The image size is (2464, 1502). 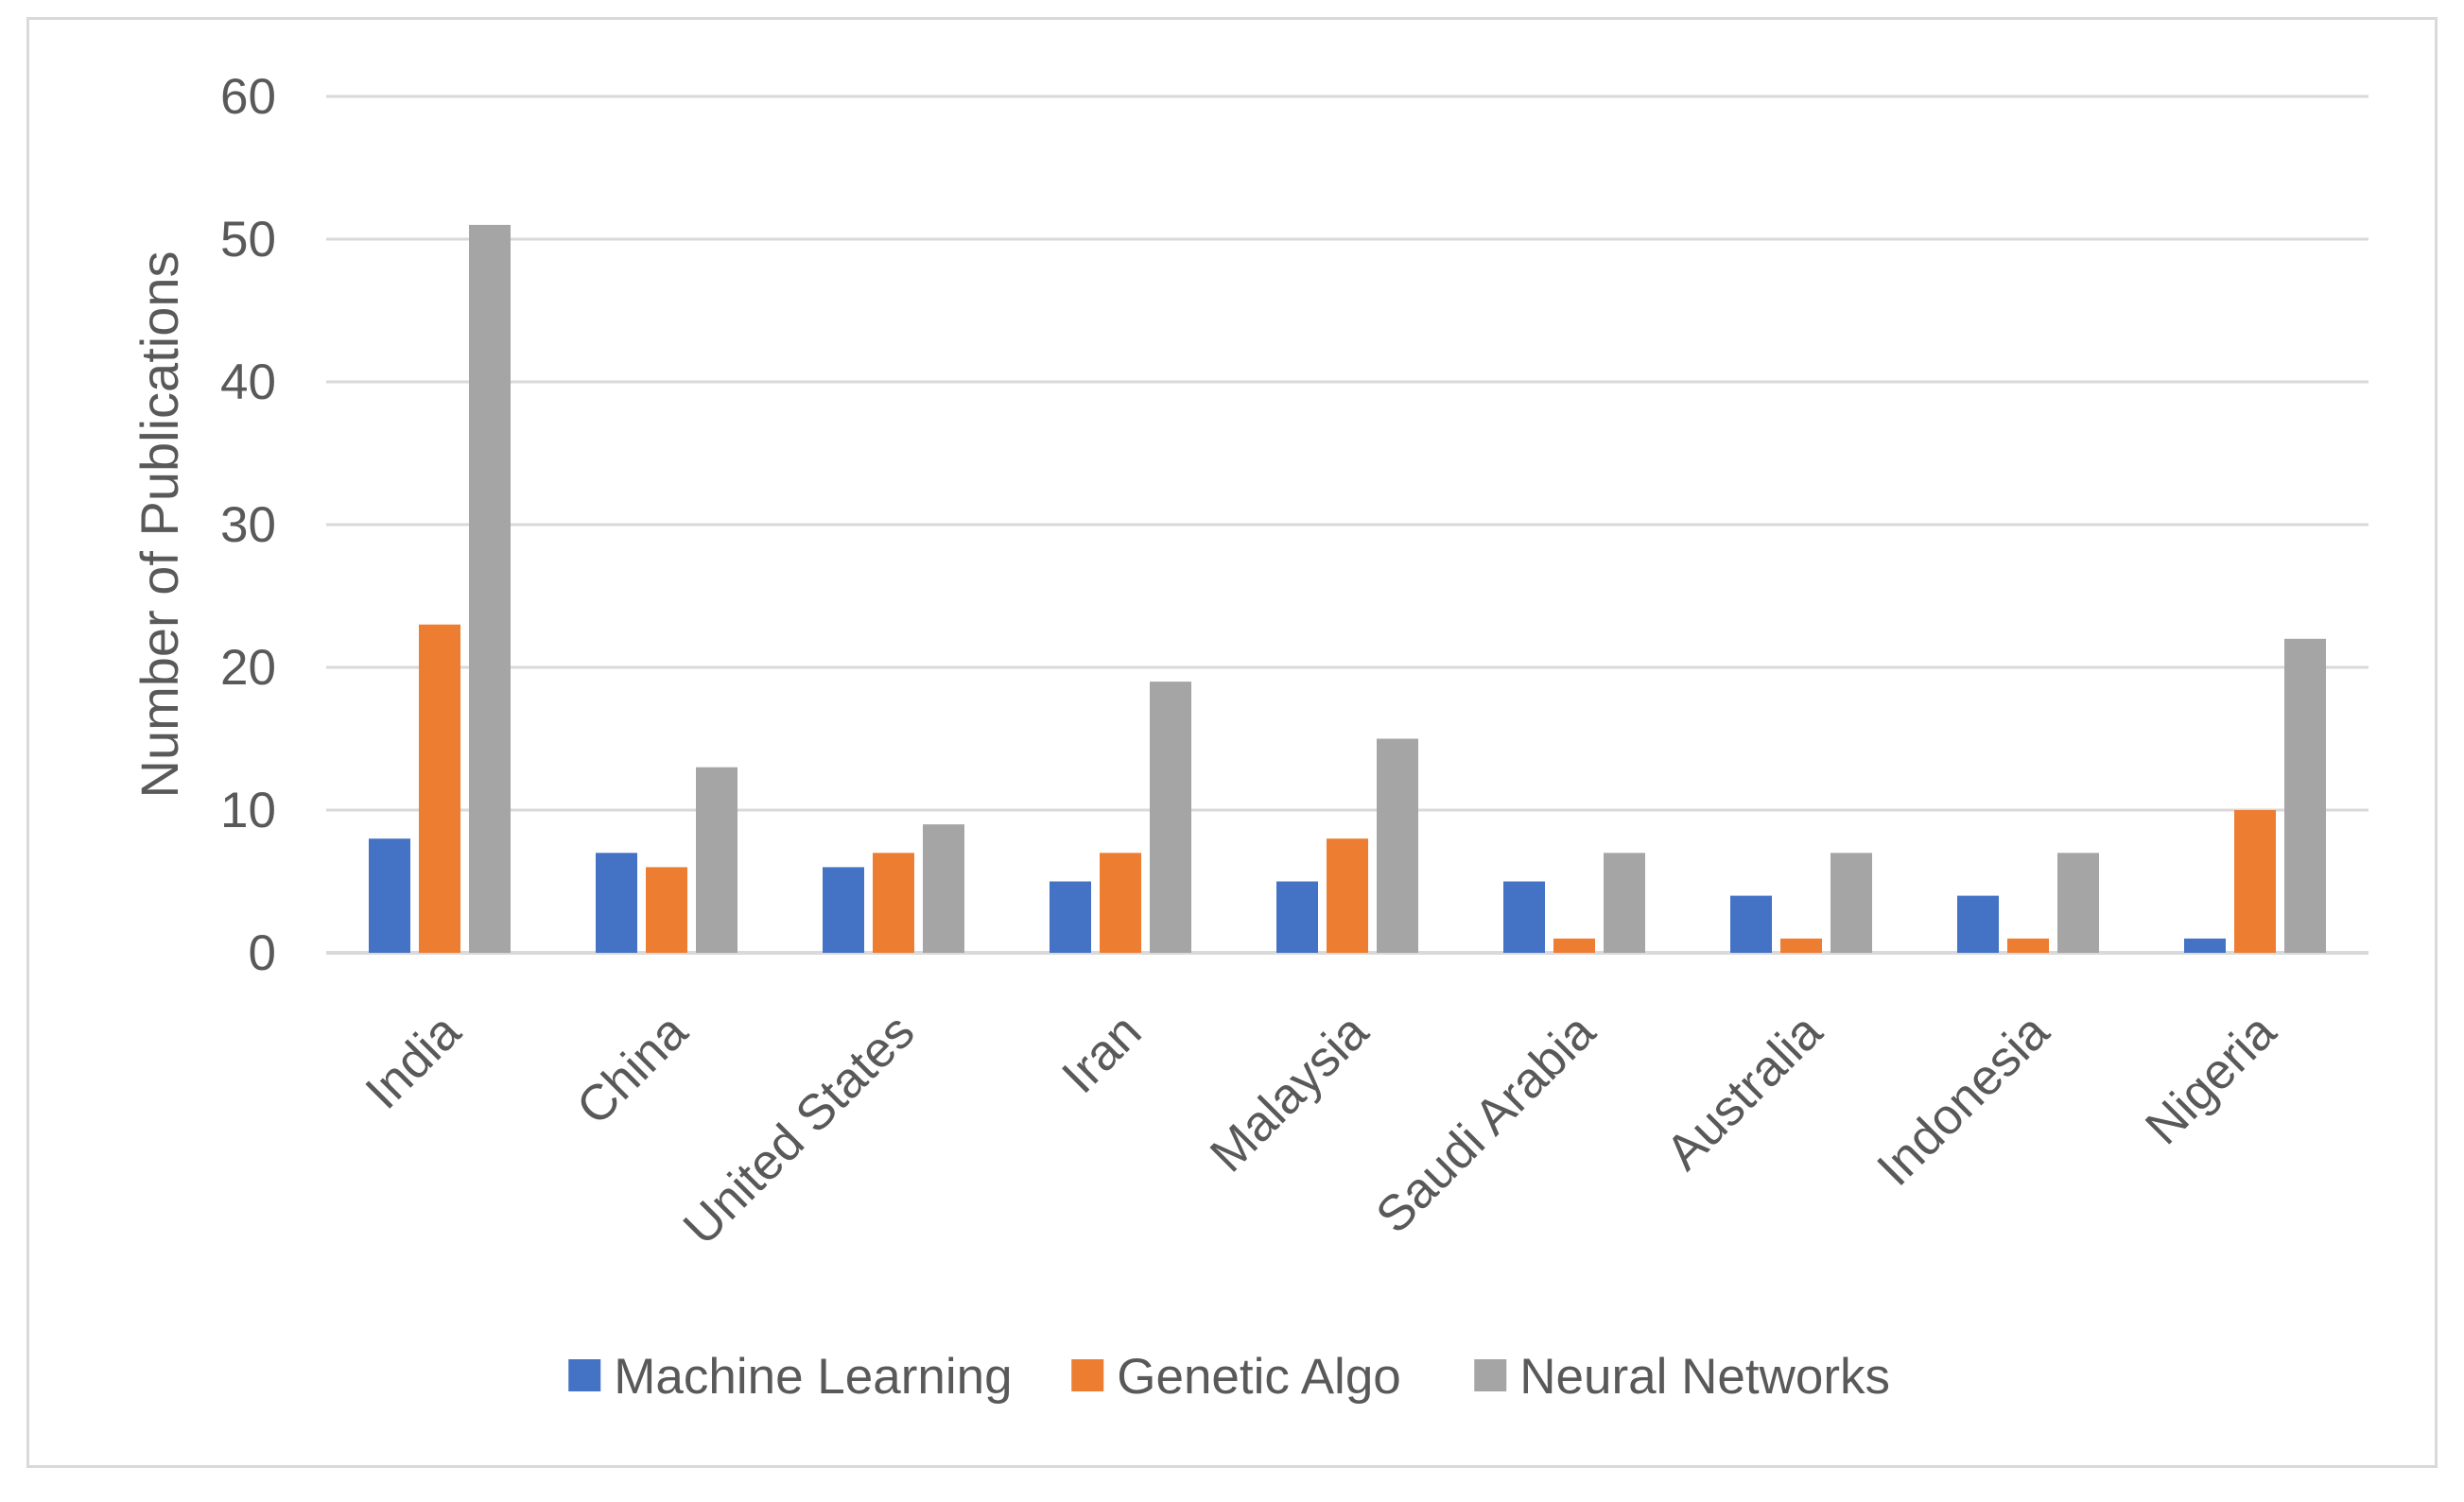 What do you see at coordinates (248, 810) in the screenshot?
I see `y-tick-label: 10` at bounding box center [248, 810].